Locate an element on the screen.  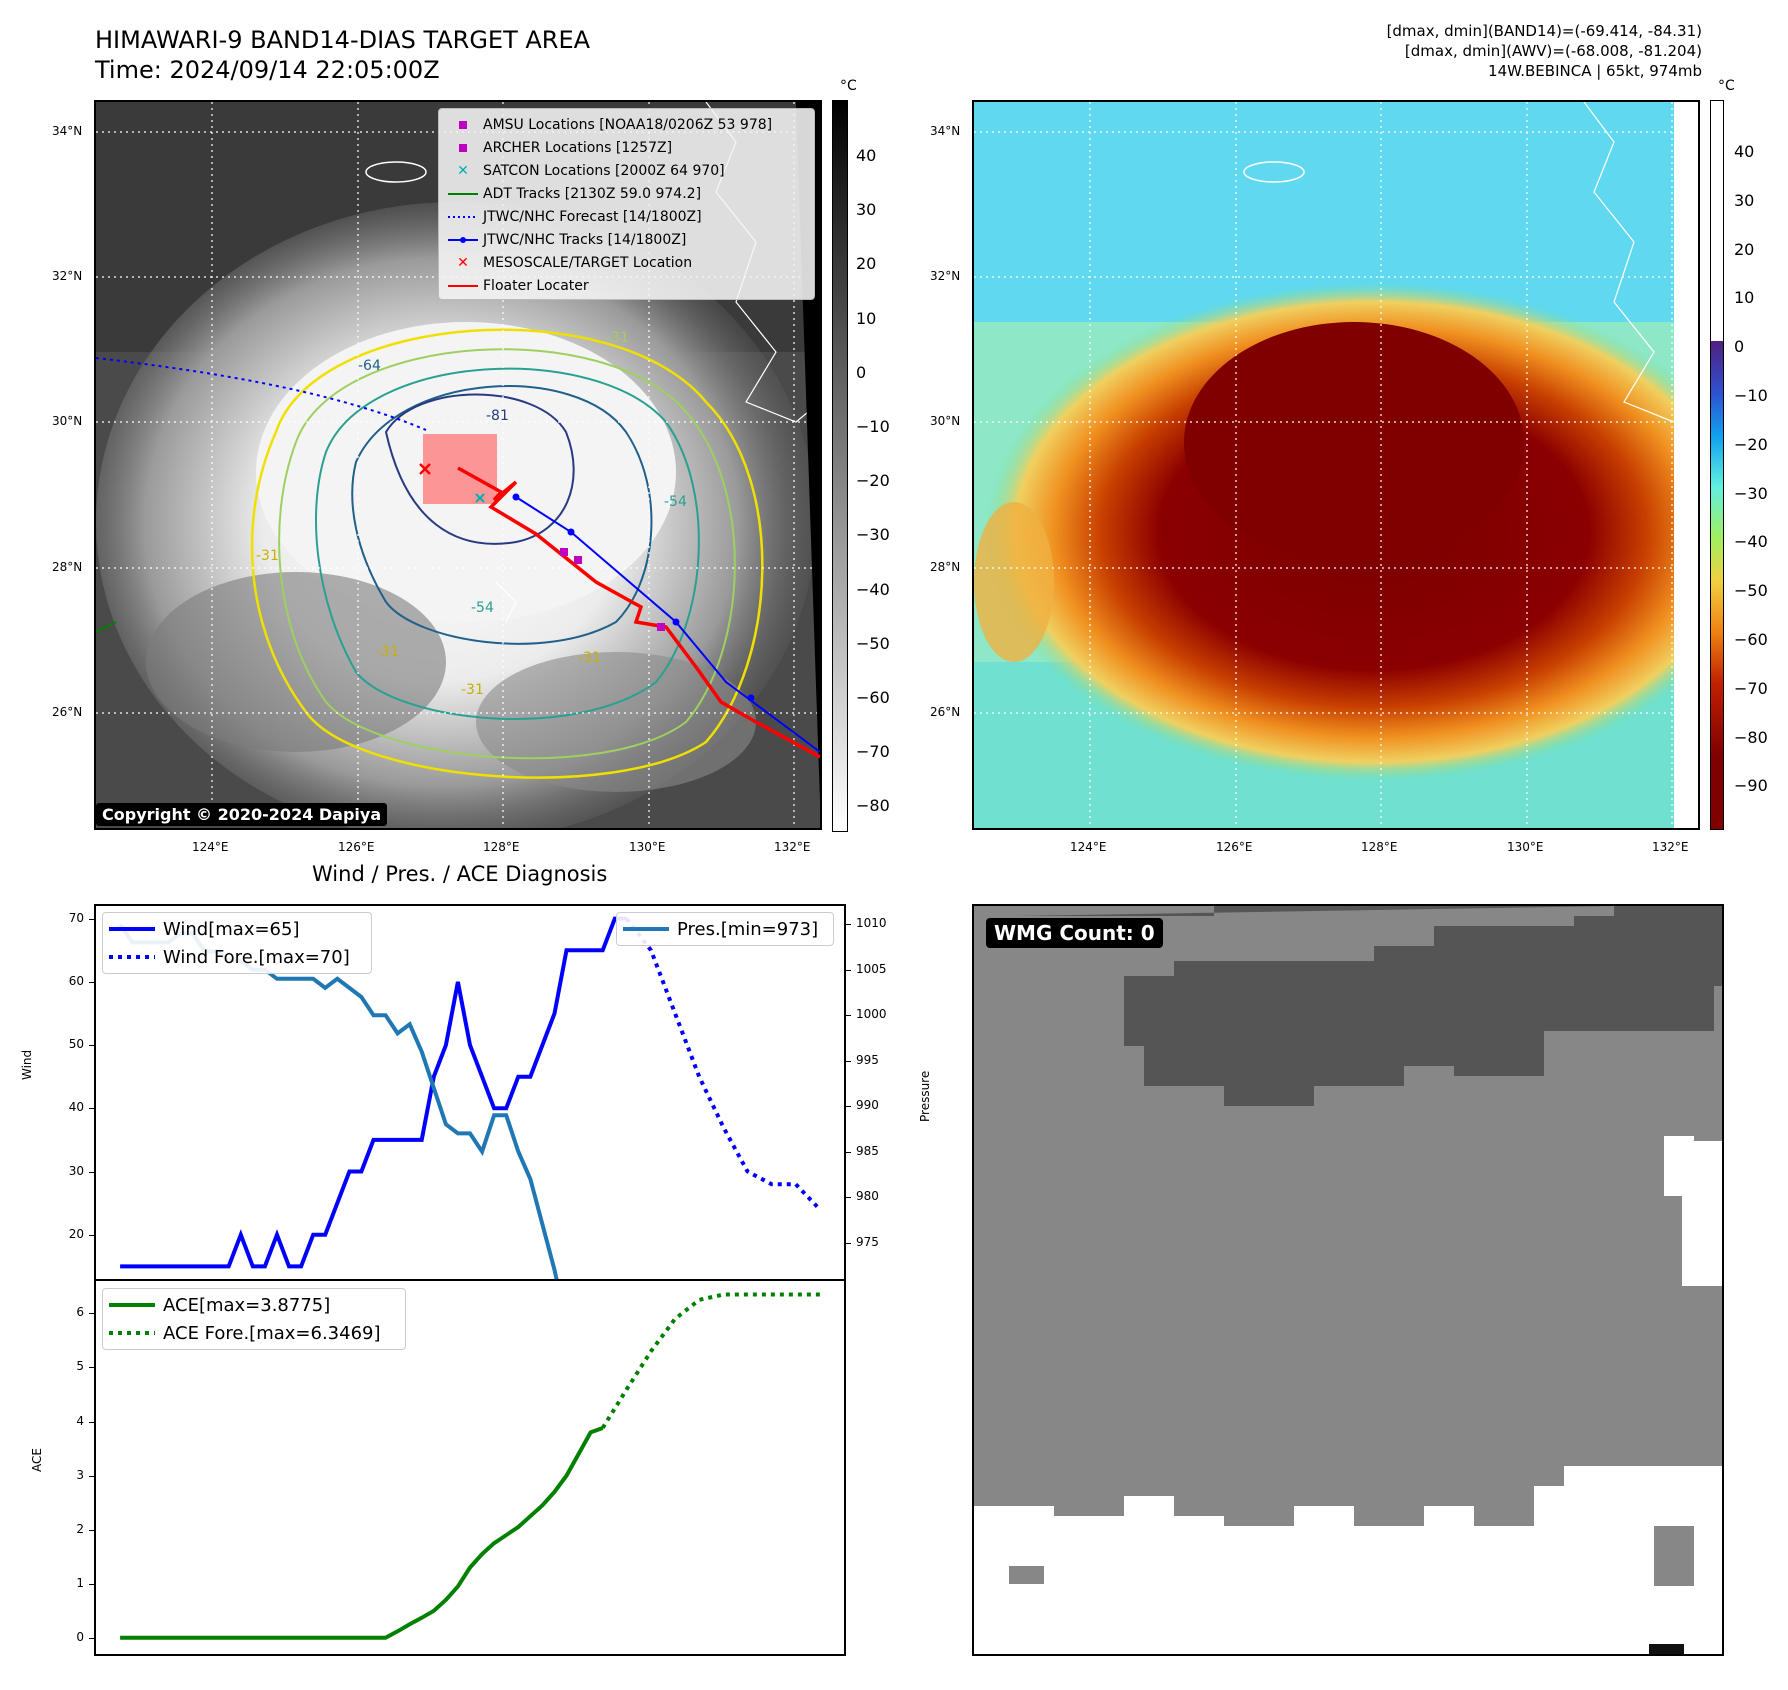
axis-tick-label: 990 is located at coordinates (867, 1105).